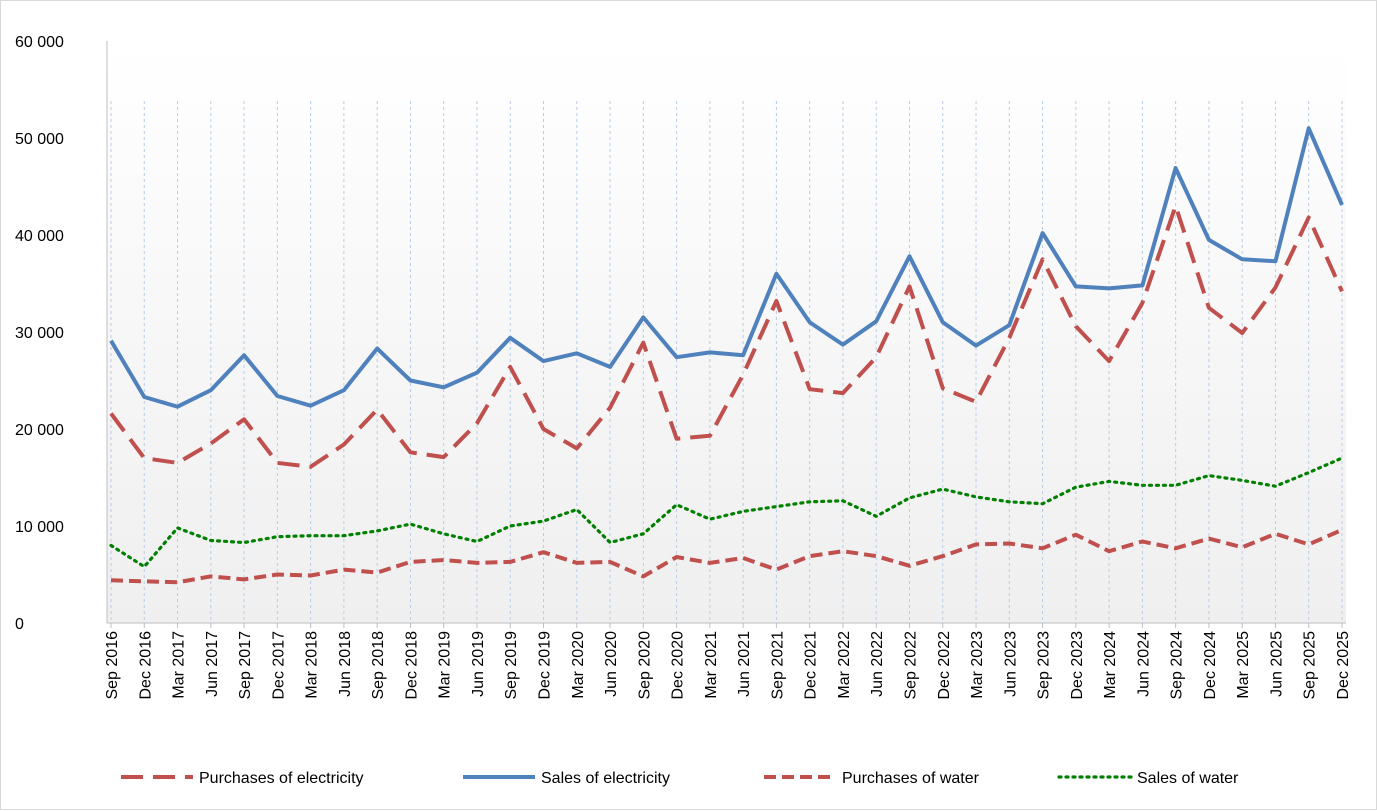 The image size is (1377, 811). What do you see at coordinates (777, 665) in the screenshot?
I see `x-tick-label: Sep 2021` at bounding box center [777, 665].